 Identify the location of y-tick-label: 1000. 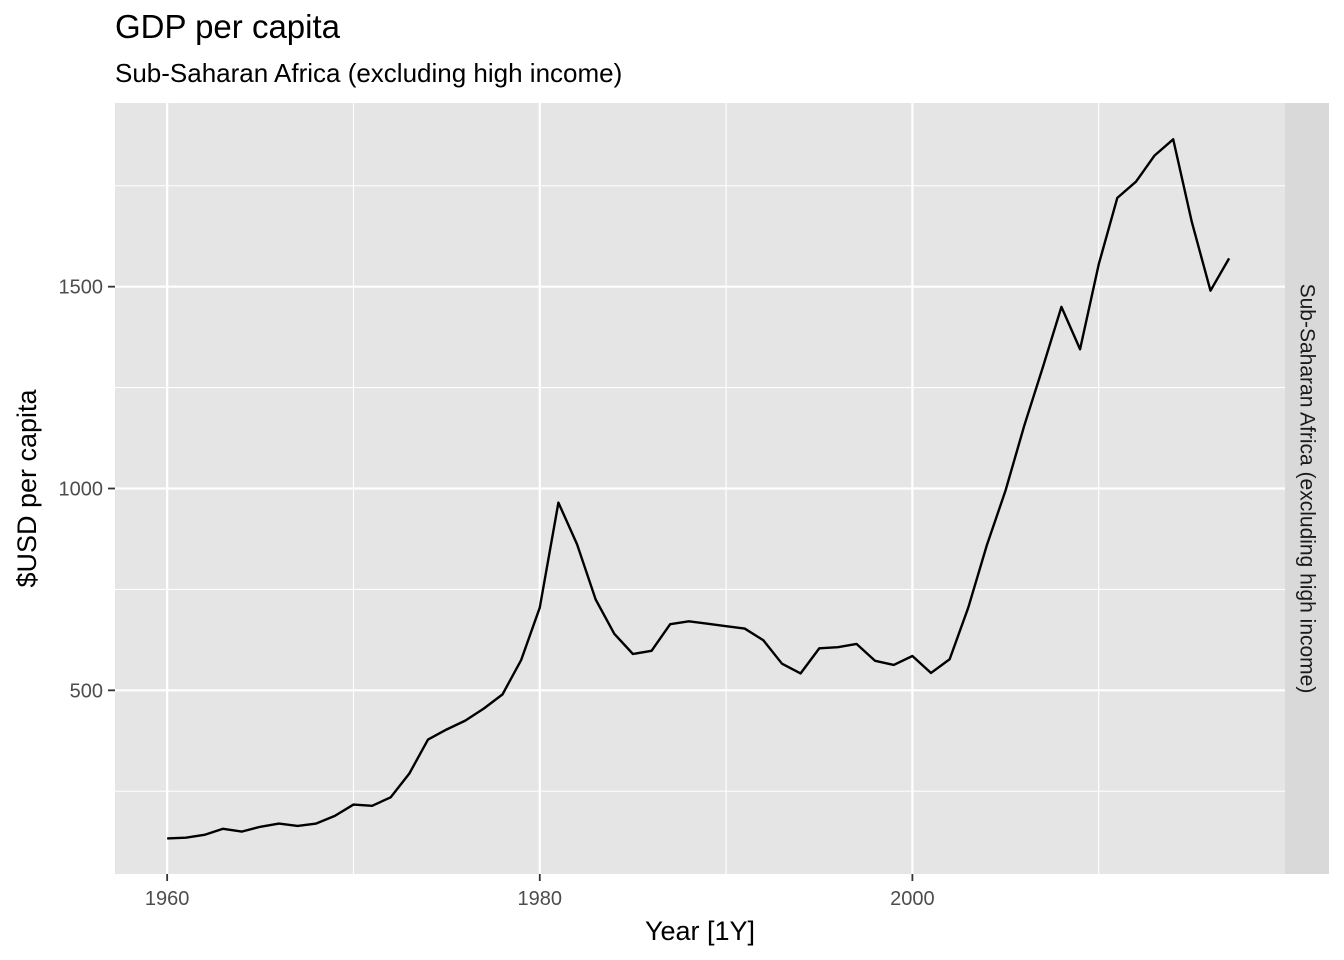
(81, 490).